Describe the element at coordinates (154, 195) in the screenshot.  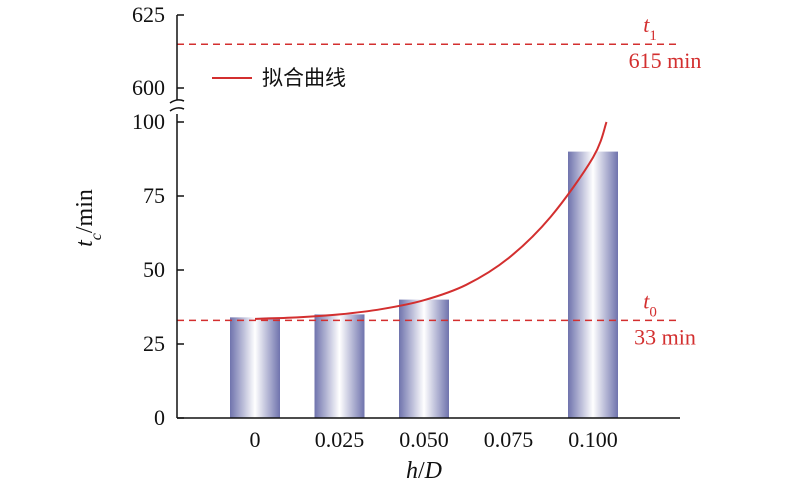
I see `y-tick-label: 75` at that location.